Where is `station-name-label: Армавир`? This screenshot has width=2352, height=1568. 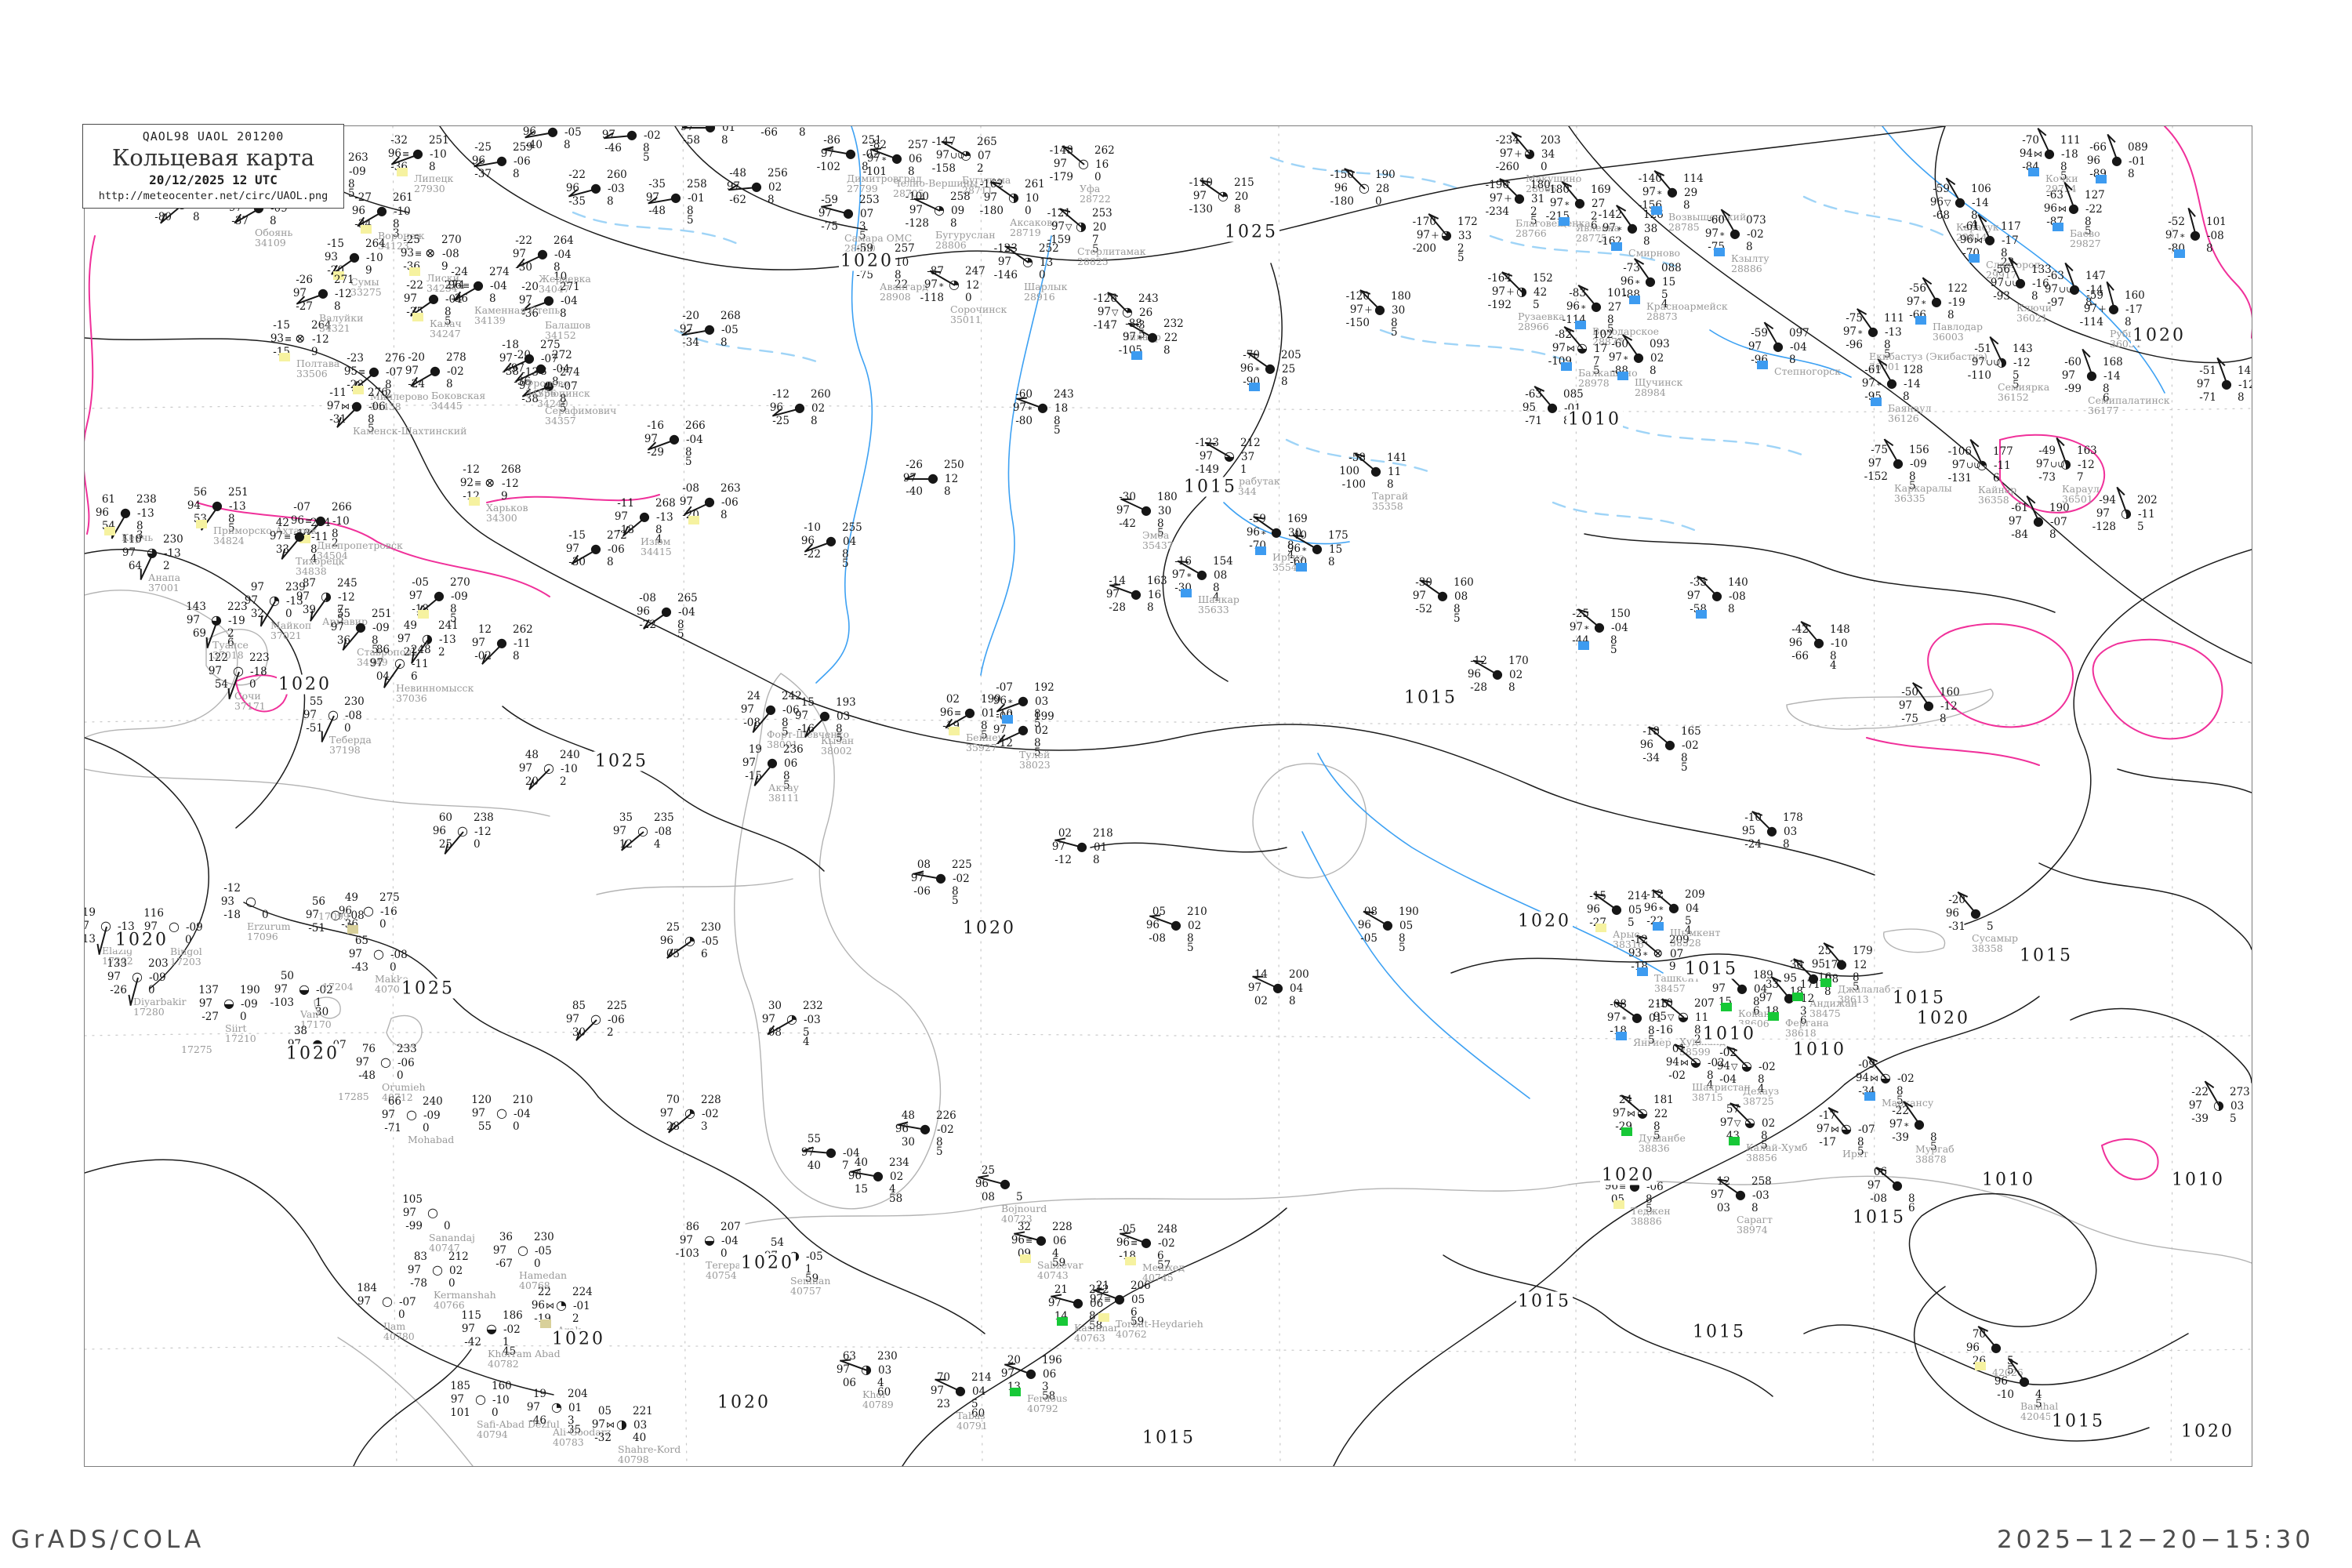 station-name-label: Армавир is located at coordinates (345, 621).